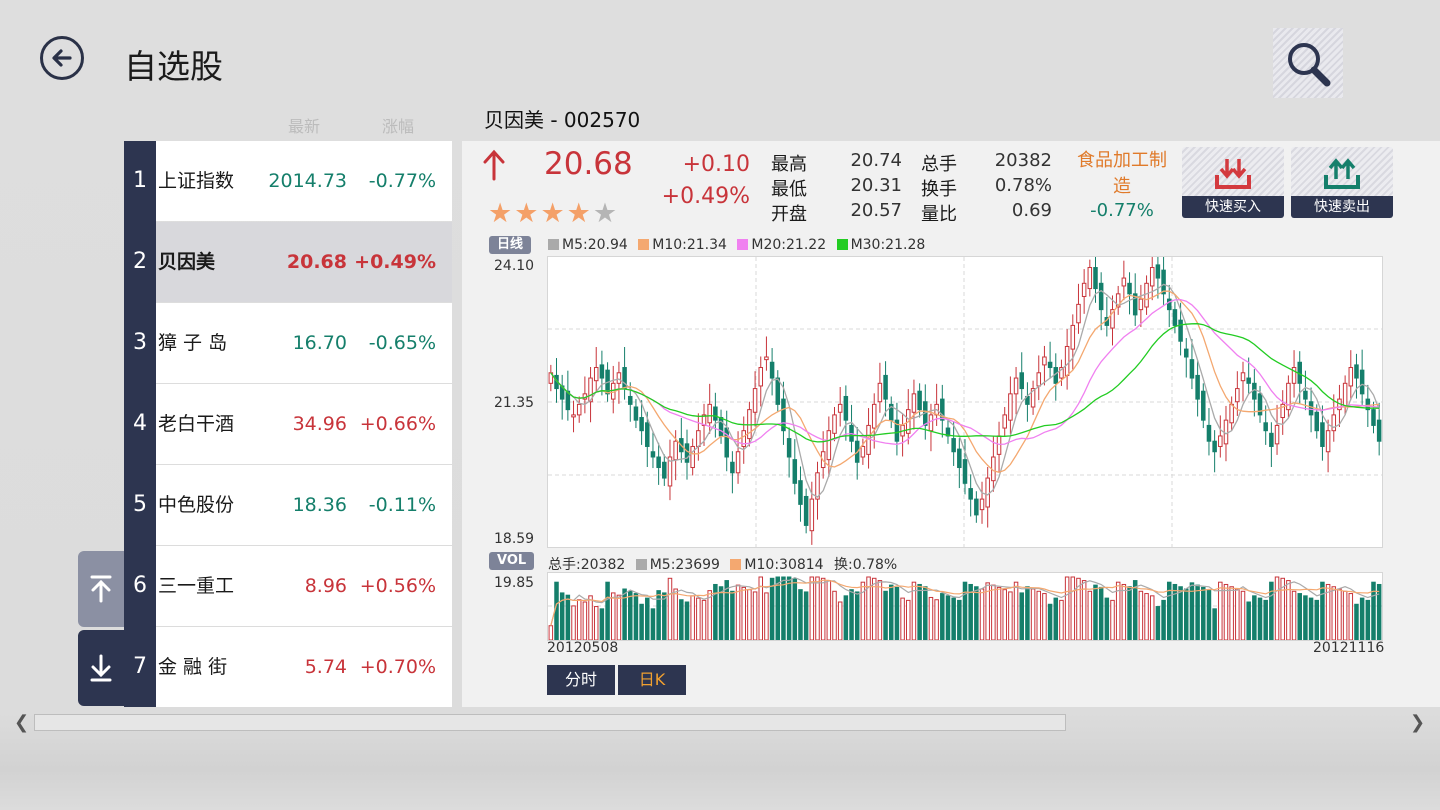 The width and height of the screenshot is (1440, 810). I want to click on volume-chart, so click(965, 606).